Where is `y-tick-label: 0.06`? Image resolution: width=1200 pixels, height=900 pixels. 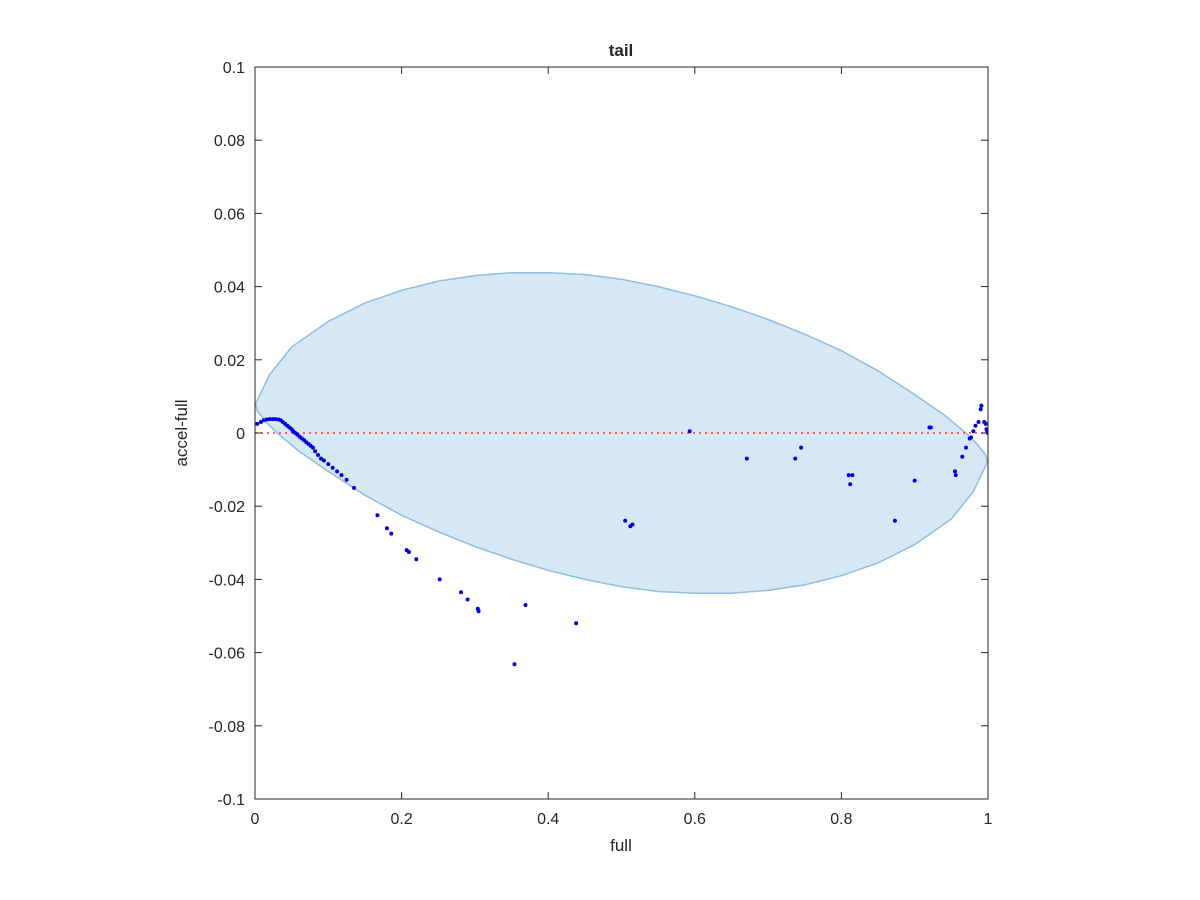 y-tick-label: 0.06 is located at coordinates (229, 214).